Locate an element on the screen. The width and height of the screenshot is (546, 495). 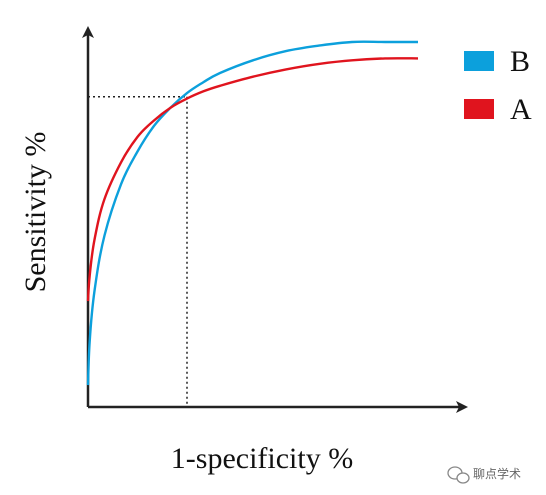
watermark: 聊点学术 is located at coordinates (484, 475).